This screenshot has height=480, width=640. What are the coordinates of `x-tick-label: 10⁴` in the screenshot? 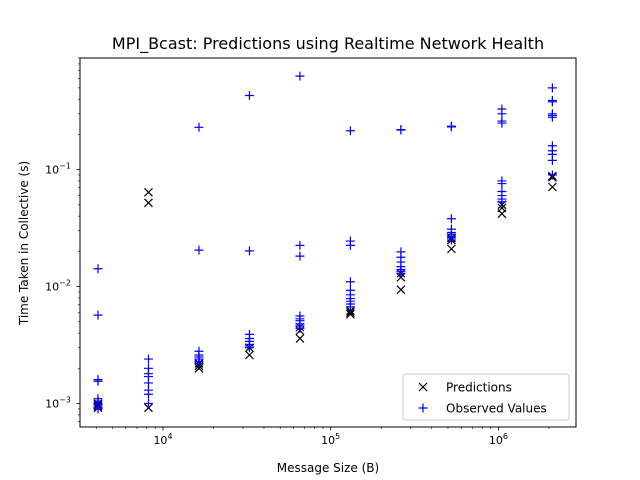 It's located at (162, 439).